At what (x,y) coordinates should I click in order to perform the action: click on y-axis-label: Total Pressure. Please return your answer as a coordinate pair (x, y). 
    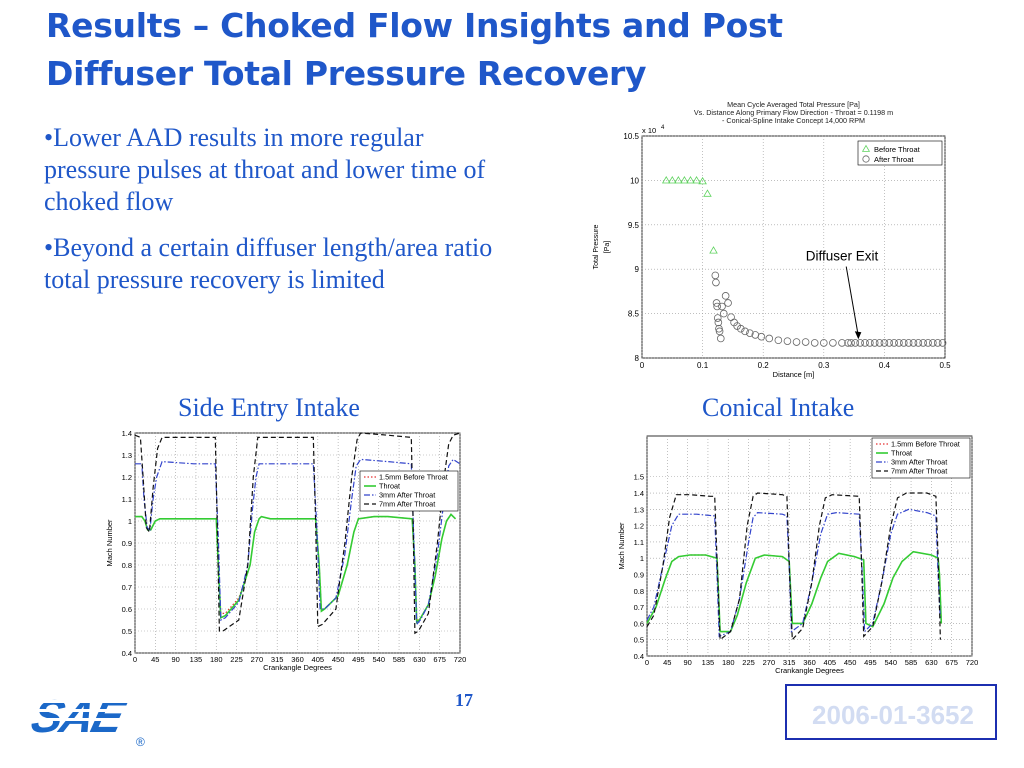
    Looking at the image, I should click on (596, 247).